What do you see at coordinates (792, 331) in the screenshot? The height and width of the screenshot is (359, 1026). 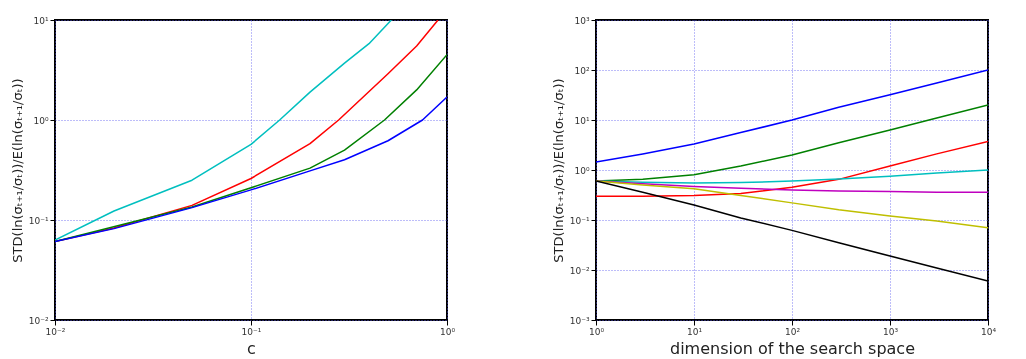 I see `x-tick-label: 10²` at bounding box center [792, 331].